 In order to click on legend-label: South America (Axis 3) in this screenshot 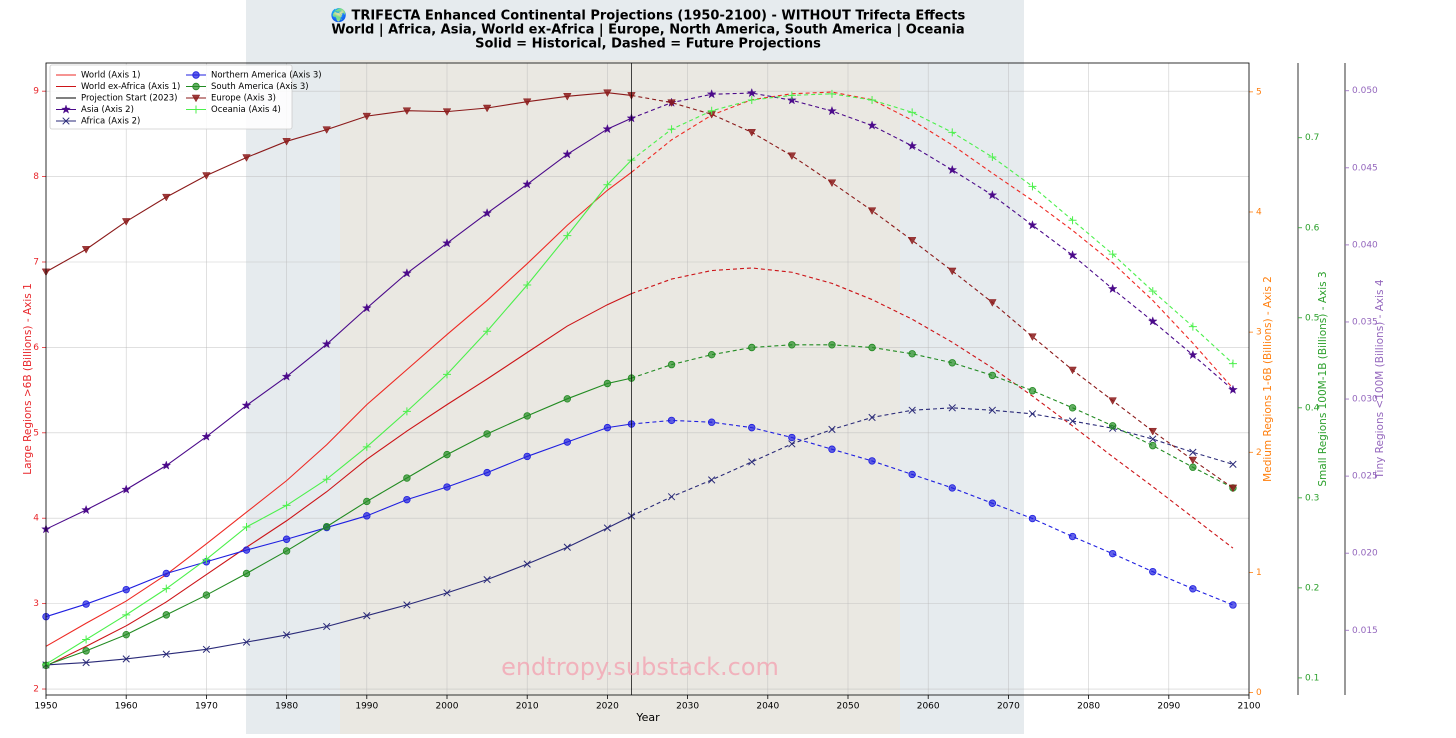, I will do `click(260, 87)`.